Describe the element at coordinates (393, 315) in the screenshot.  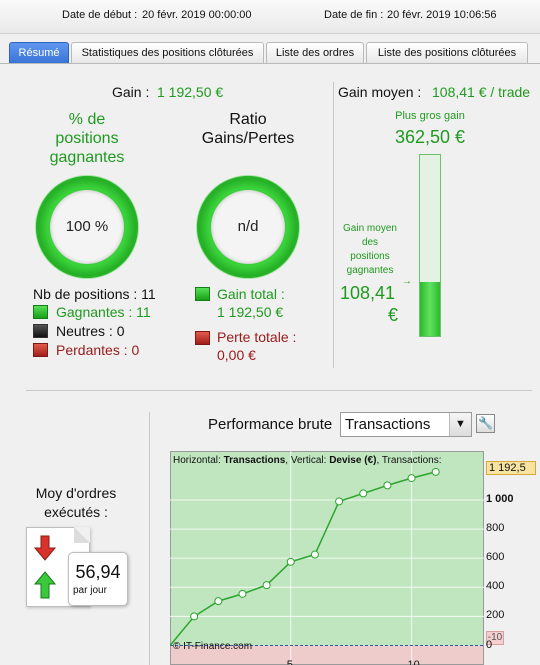
I see `avg-win-unit: €` at that location.